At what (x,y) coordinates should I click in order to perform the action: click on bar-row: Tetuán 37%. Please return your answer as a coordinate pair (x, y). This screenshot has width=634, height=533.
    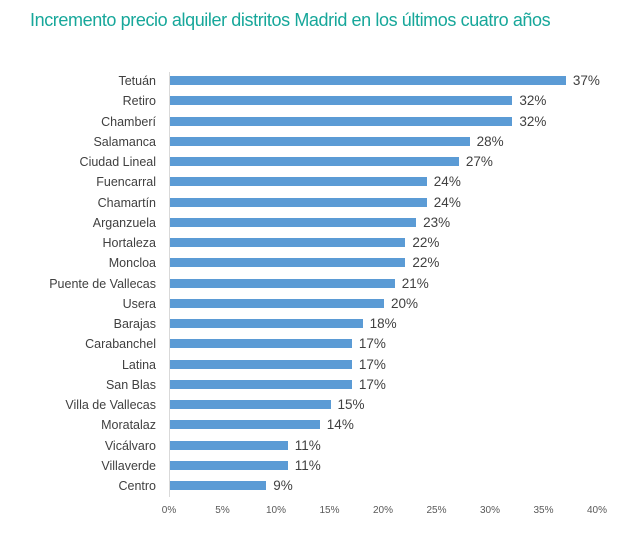
    Looking at the image, I should click on (317, 81).